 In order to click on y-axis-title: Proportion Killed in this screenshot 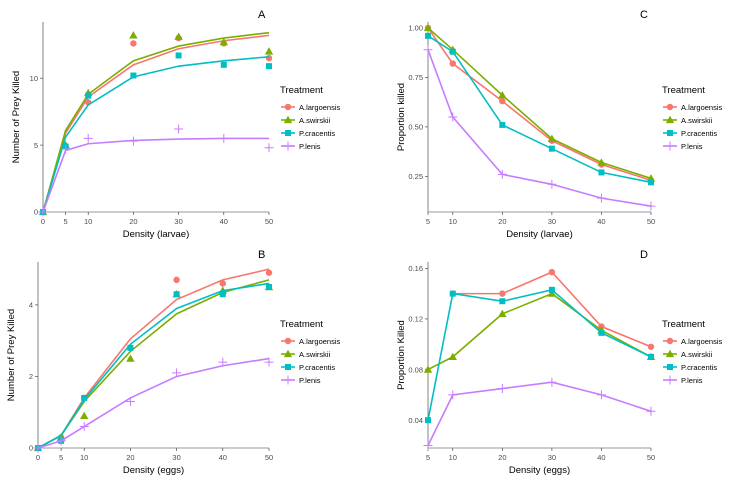, I will do `click(401, 355)`.